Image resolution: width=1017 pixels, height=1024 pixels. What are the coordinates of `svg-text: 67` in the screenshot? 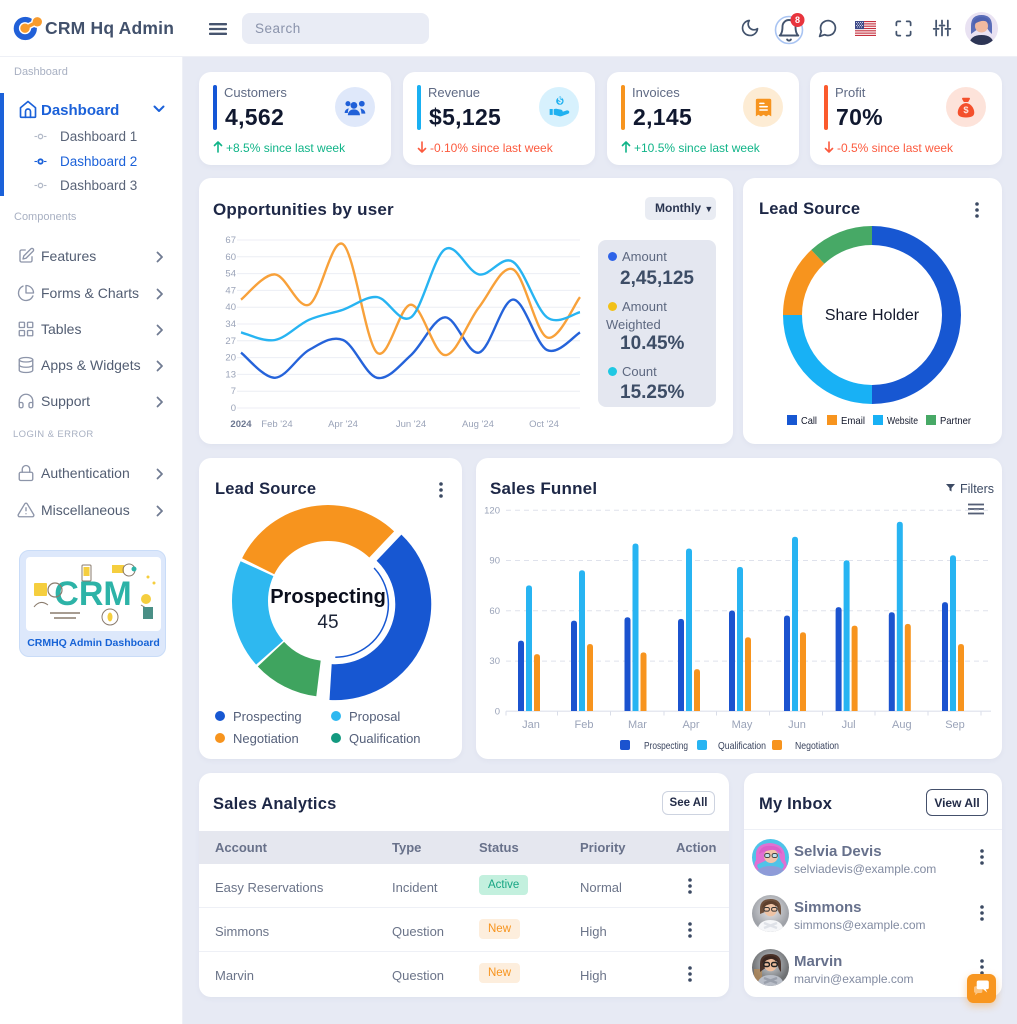 It's located at (230, 240).